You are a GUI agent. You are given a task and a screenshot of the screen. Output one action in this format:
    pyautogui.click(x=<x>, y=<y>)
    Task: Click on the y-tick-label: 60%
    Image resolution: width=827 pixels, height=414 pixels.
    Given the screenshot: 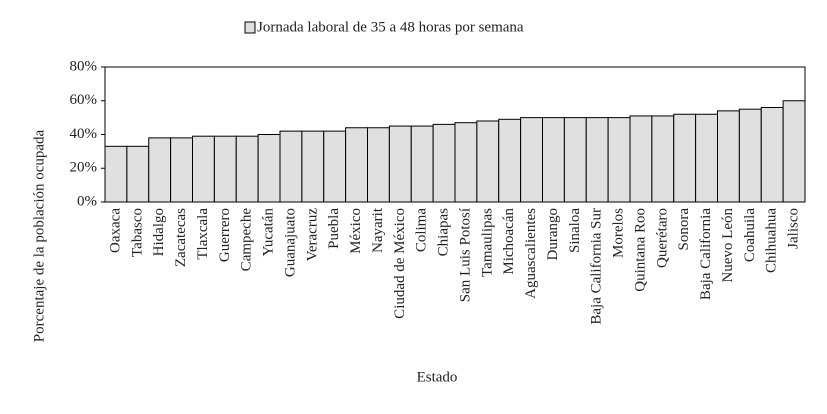 What is the action you would take?
    pyautogui.click(x=84, y=100)
    